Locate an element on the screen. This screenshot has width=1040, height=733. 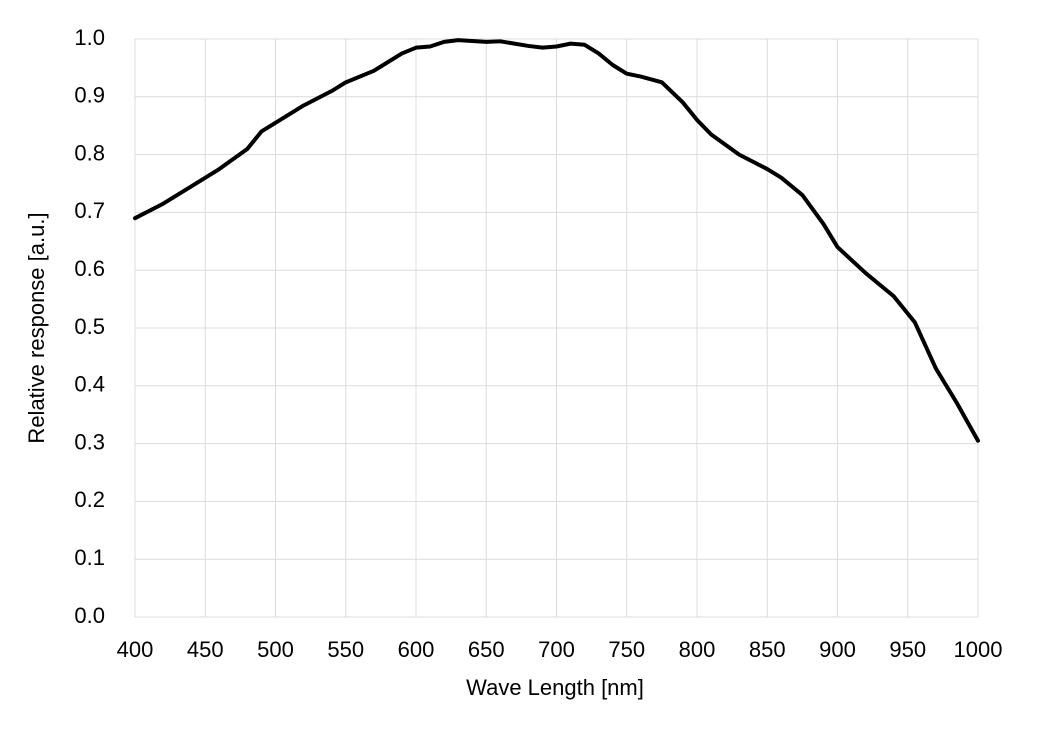
y-tick-label: 0.0 is located at coordinates (89, 615).